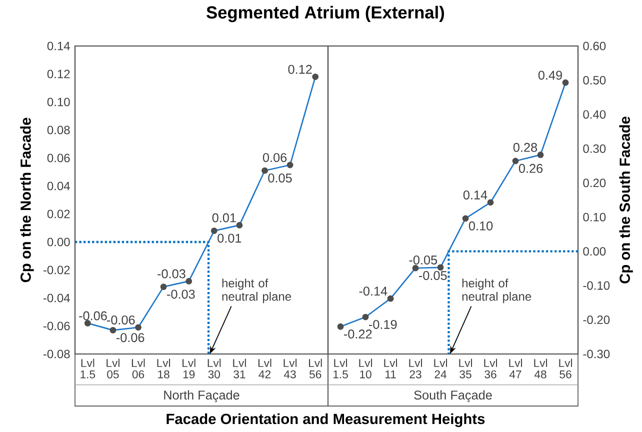 This screenshot has width=642, height=432. Describe the element at coordinates (596, 285) in the screenshot. I see `y2-tick-label: -0.10` at that location.